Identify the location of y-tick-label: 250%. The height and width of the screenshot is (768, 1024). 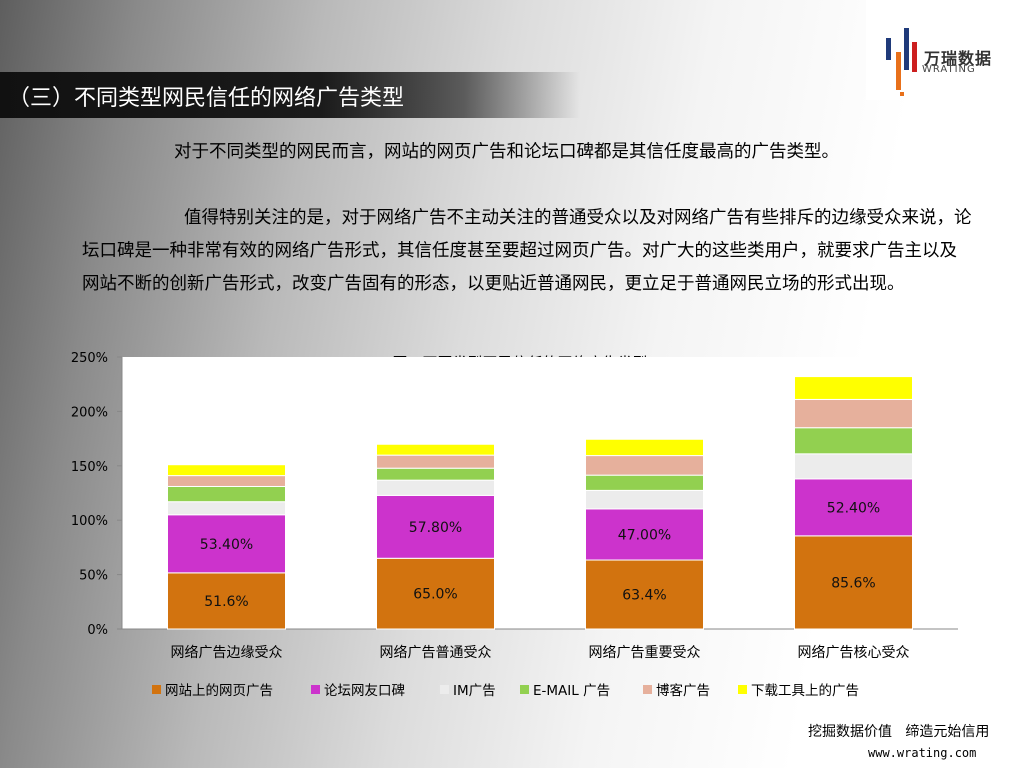
(89, 358).